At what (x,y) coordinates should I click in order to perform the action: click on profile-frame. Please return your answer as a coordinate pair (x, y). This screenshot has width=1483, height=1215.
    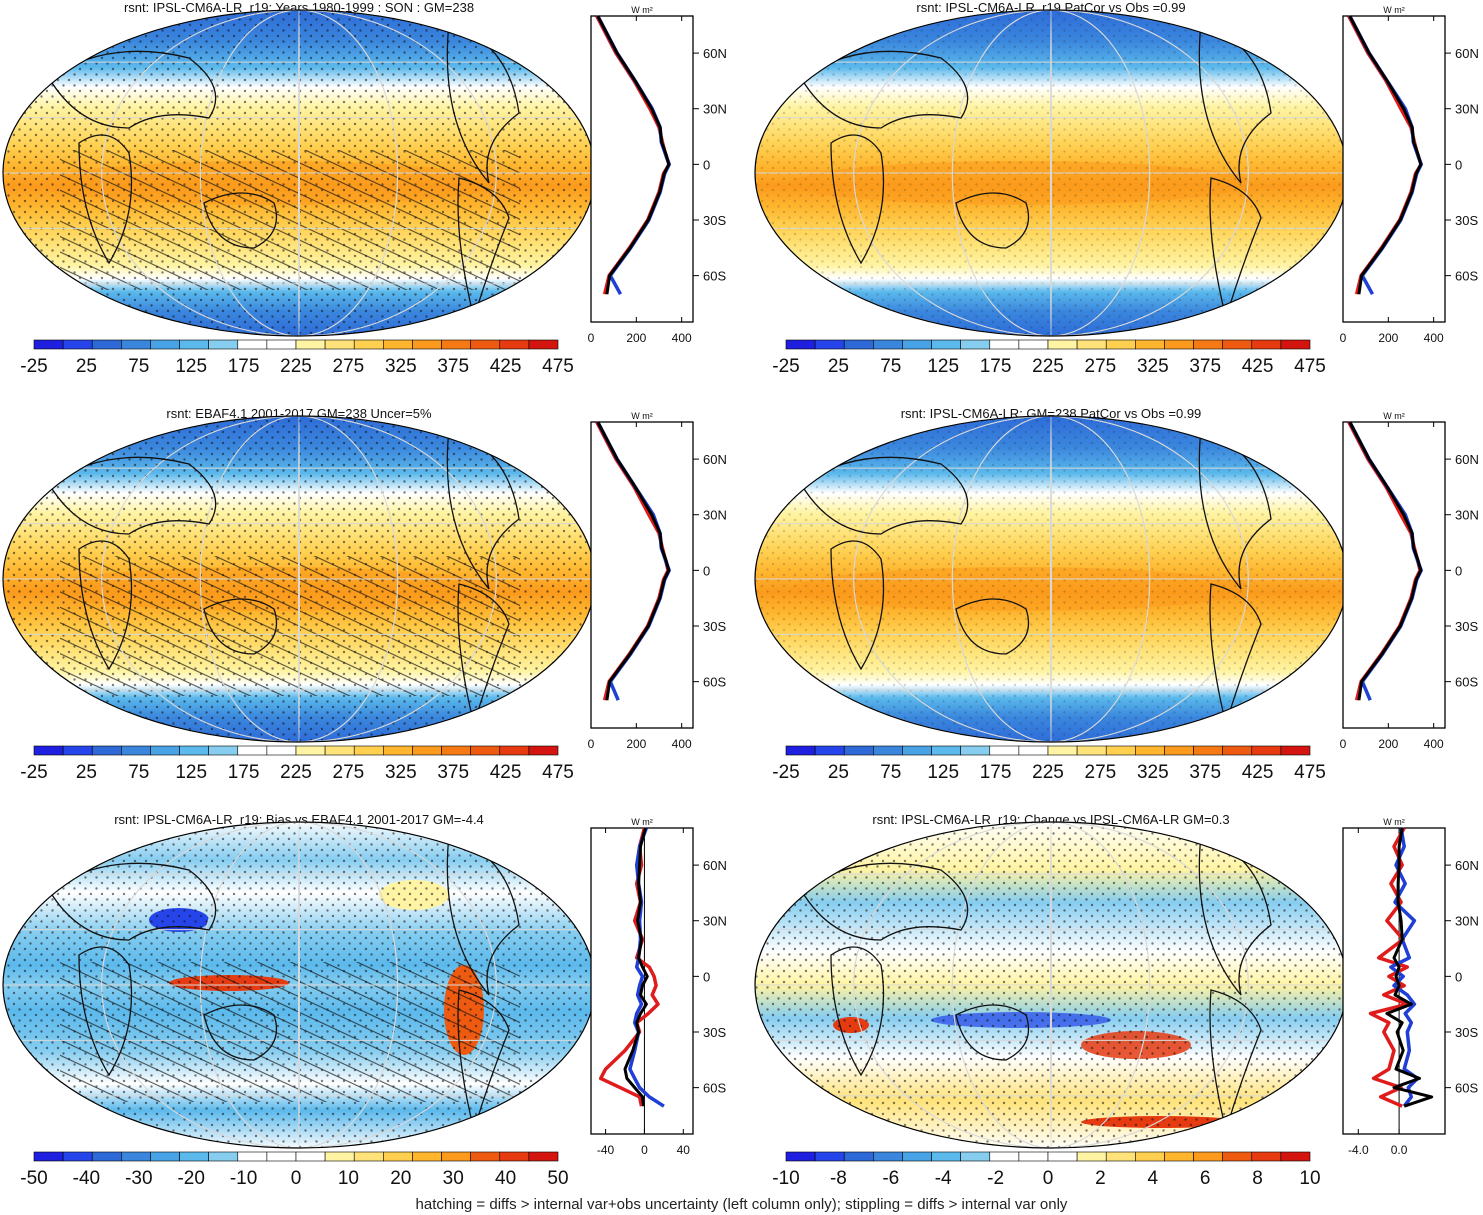
    Looking at the image, I should click on (1394, 169).